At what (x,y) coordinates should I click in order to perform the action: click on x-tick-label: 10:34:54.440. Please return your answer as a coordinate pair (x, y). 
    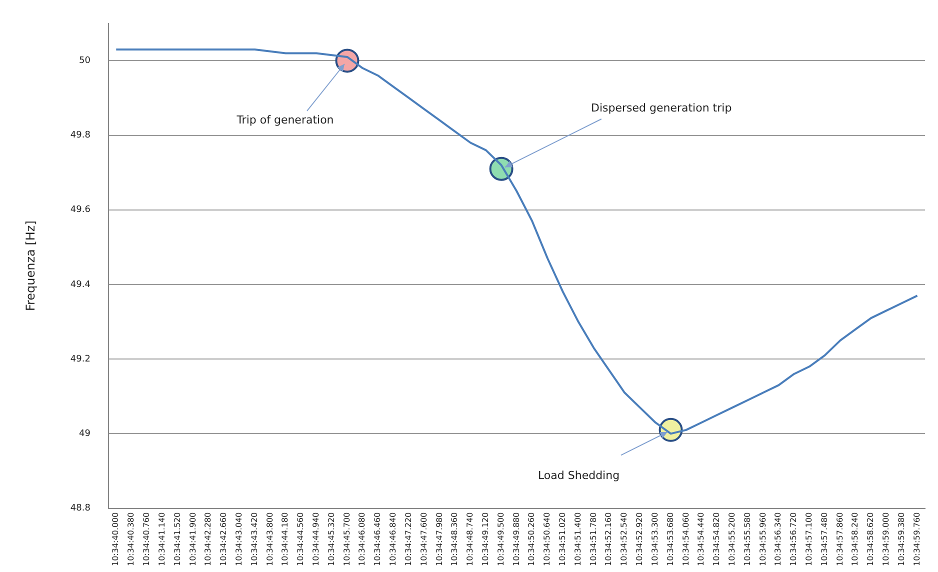
    Looking at the image, I should click on (701, 539).